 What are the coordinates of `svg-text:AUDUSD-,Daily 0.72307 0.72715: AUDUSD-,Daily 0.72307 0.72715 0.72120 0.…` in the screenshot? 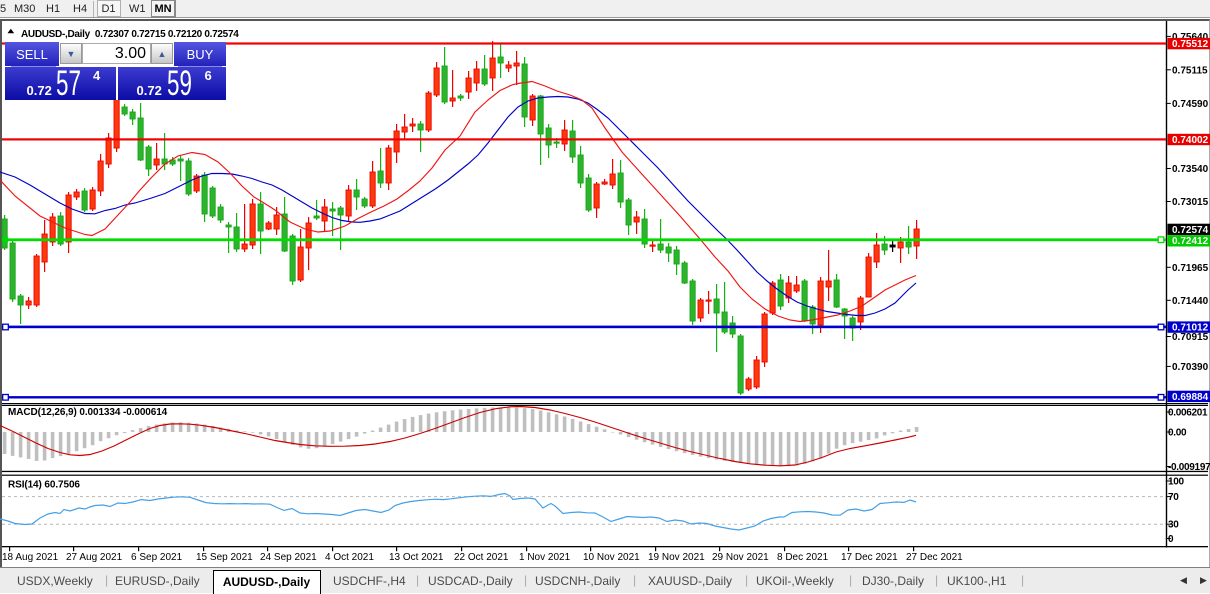 It's located at (130, 34).